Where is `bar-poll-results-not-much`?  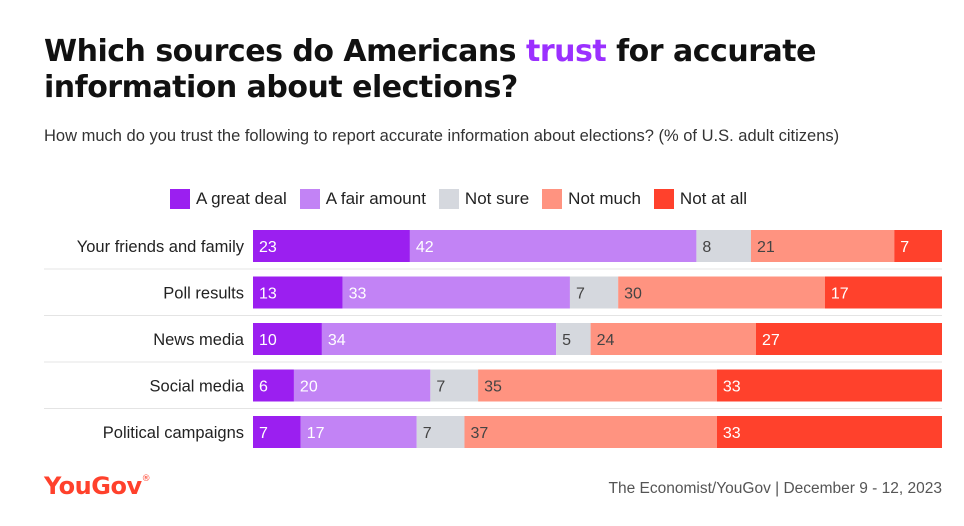 bar-poll-results-not-much is located at coordinates (721, 292).